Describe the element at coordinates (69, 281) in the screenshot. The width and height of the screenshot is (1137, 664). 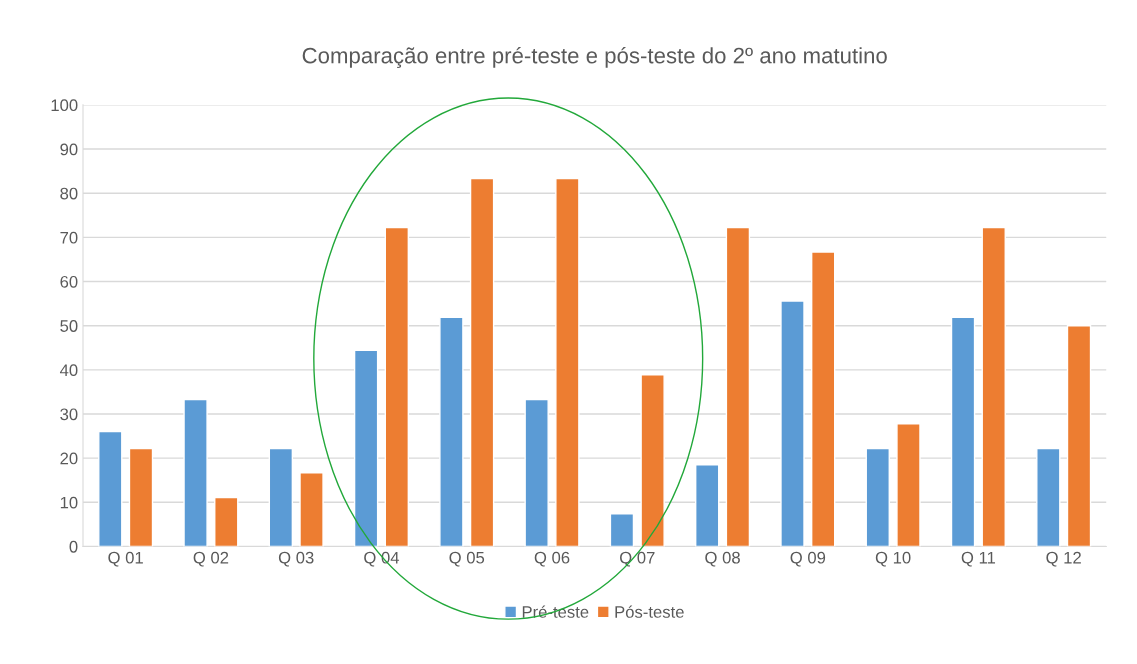
I see `y-tick-label: 60` at that location.